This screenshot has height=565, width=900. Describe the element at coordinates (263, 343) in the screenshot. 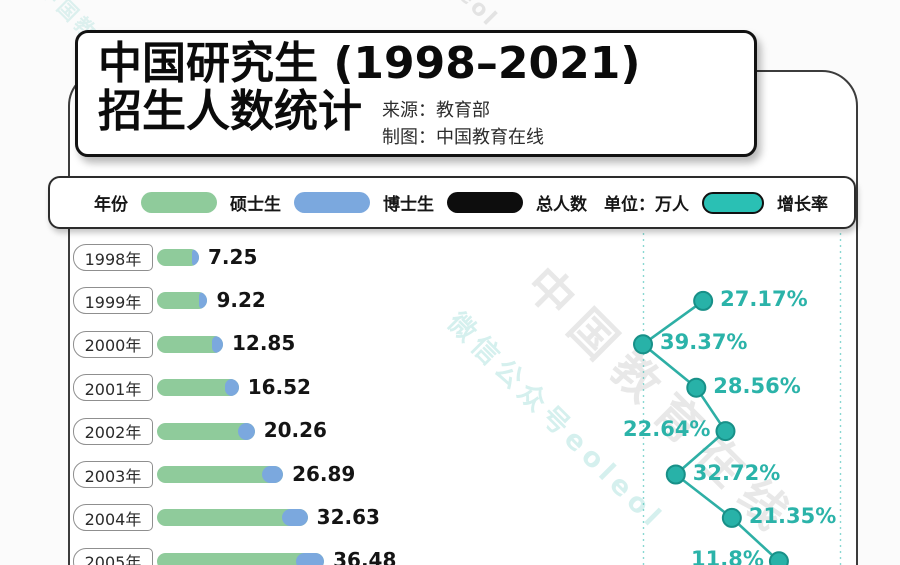

I see `total-value-label: 12.85` at that location.